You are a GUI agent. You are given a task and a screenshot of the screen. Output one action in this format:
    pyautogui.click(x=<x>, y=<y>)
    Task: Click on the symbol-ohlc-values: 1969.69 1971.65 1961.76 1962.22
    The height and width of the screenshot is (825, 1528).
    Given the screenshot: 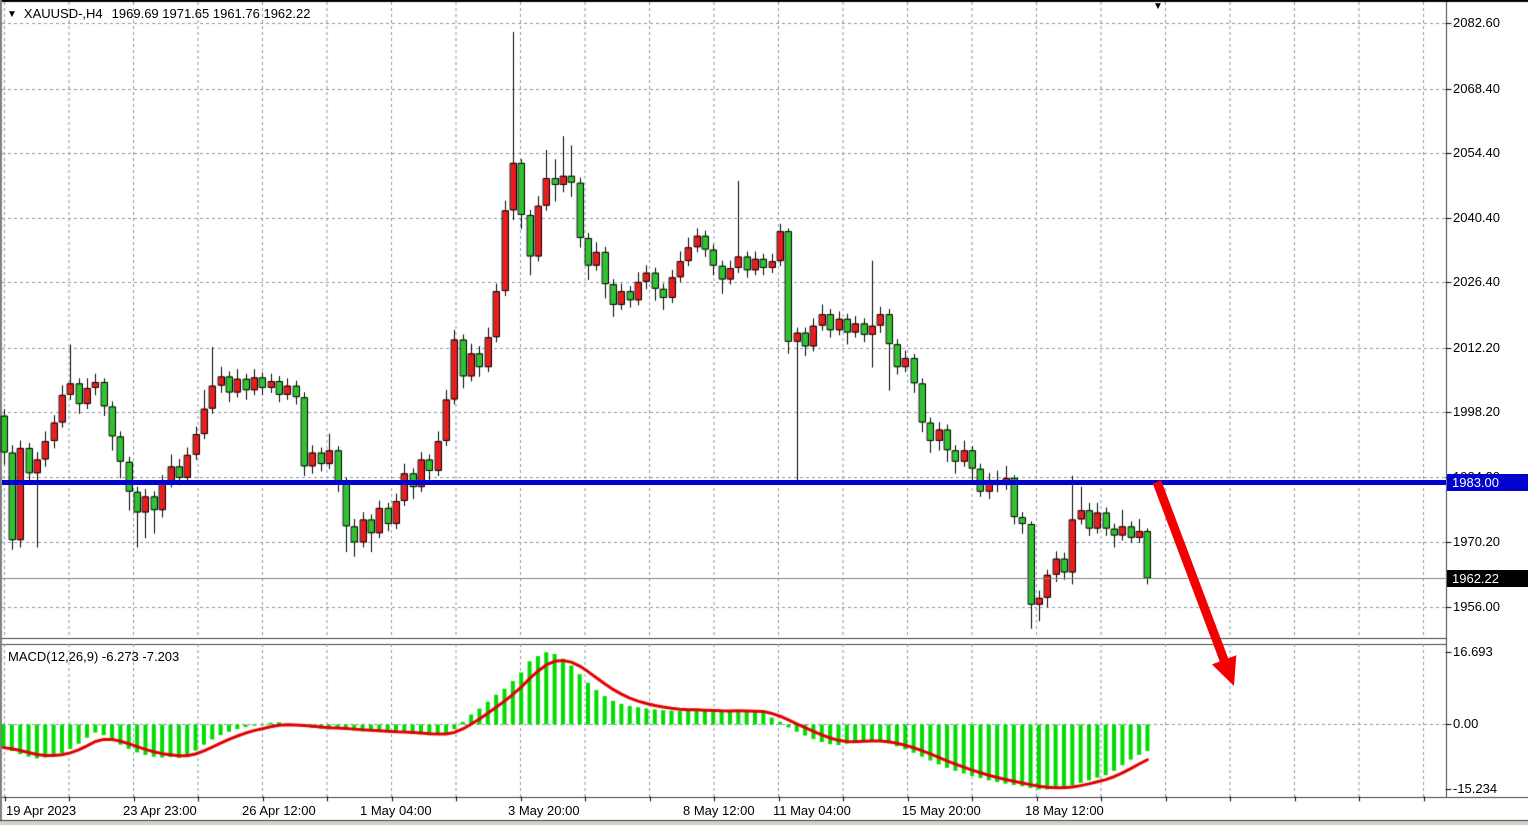 What is the action you would take?
    pyautogui.click(x=211, y=13)
    